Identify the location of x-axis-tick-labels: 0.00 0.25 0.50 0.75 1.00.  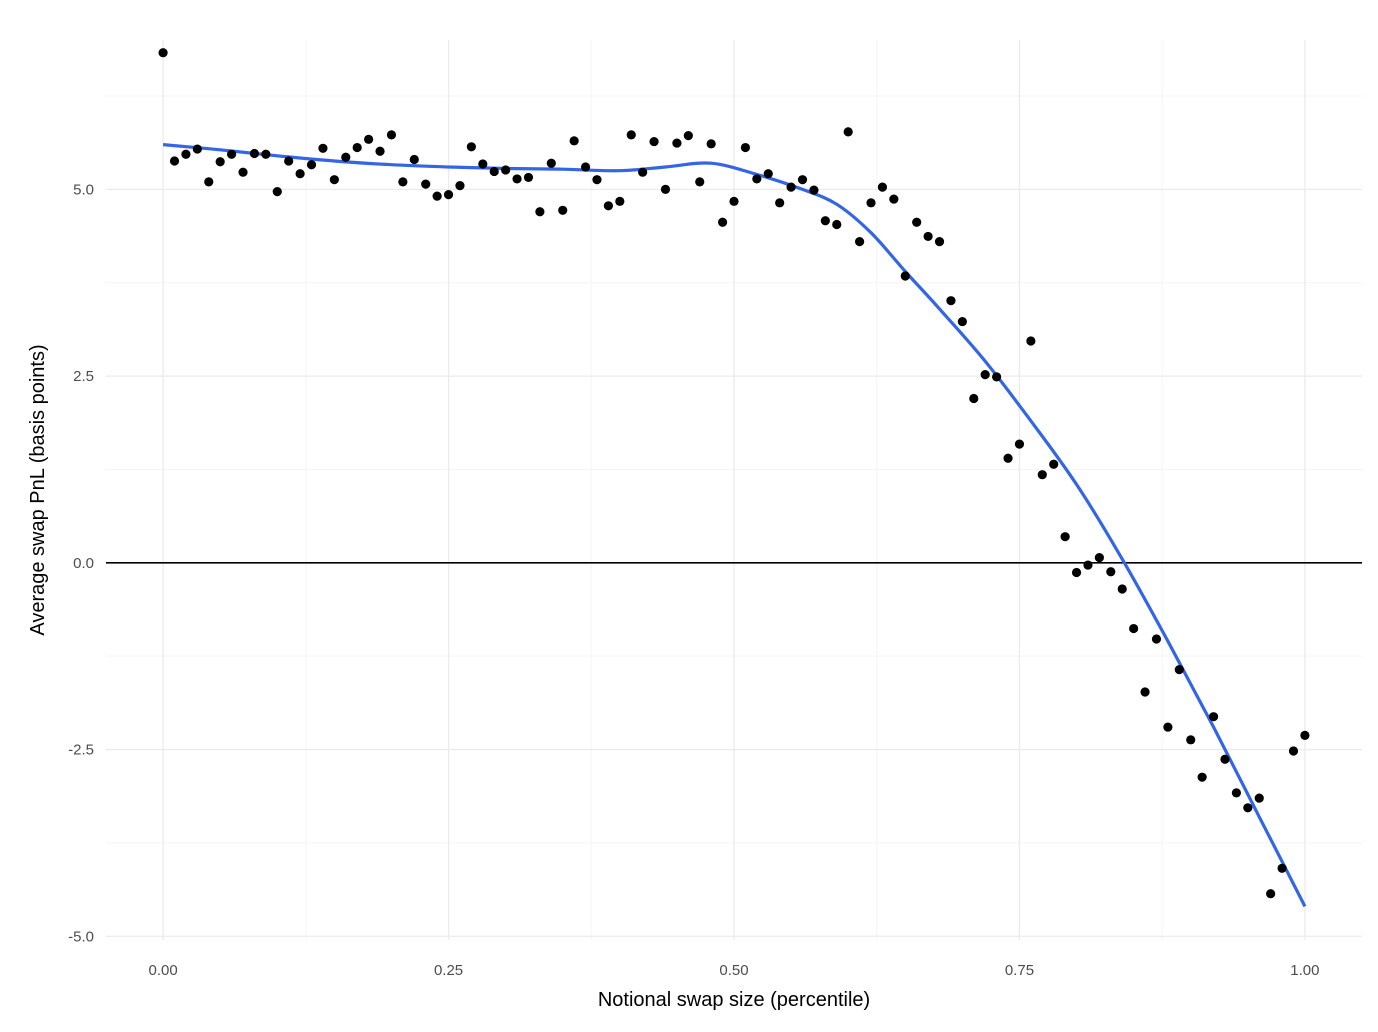
(733, 970).